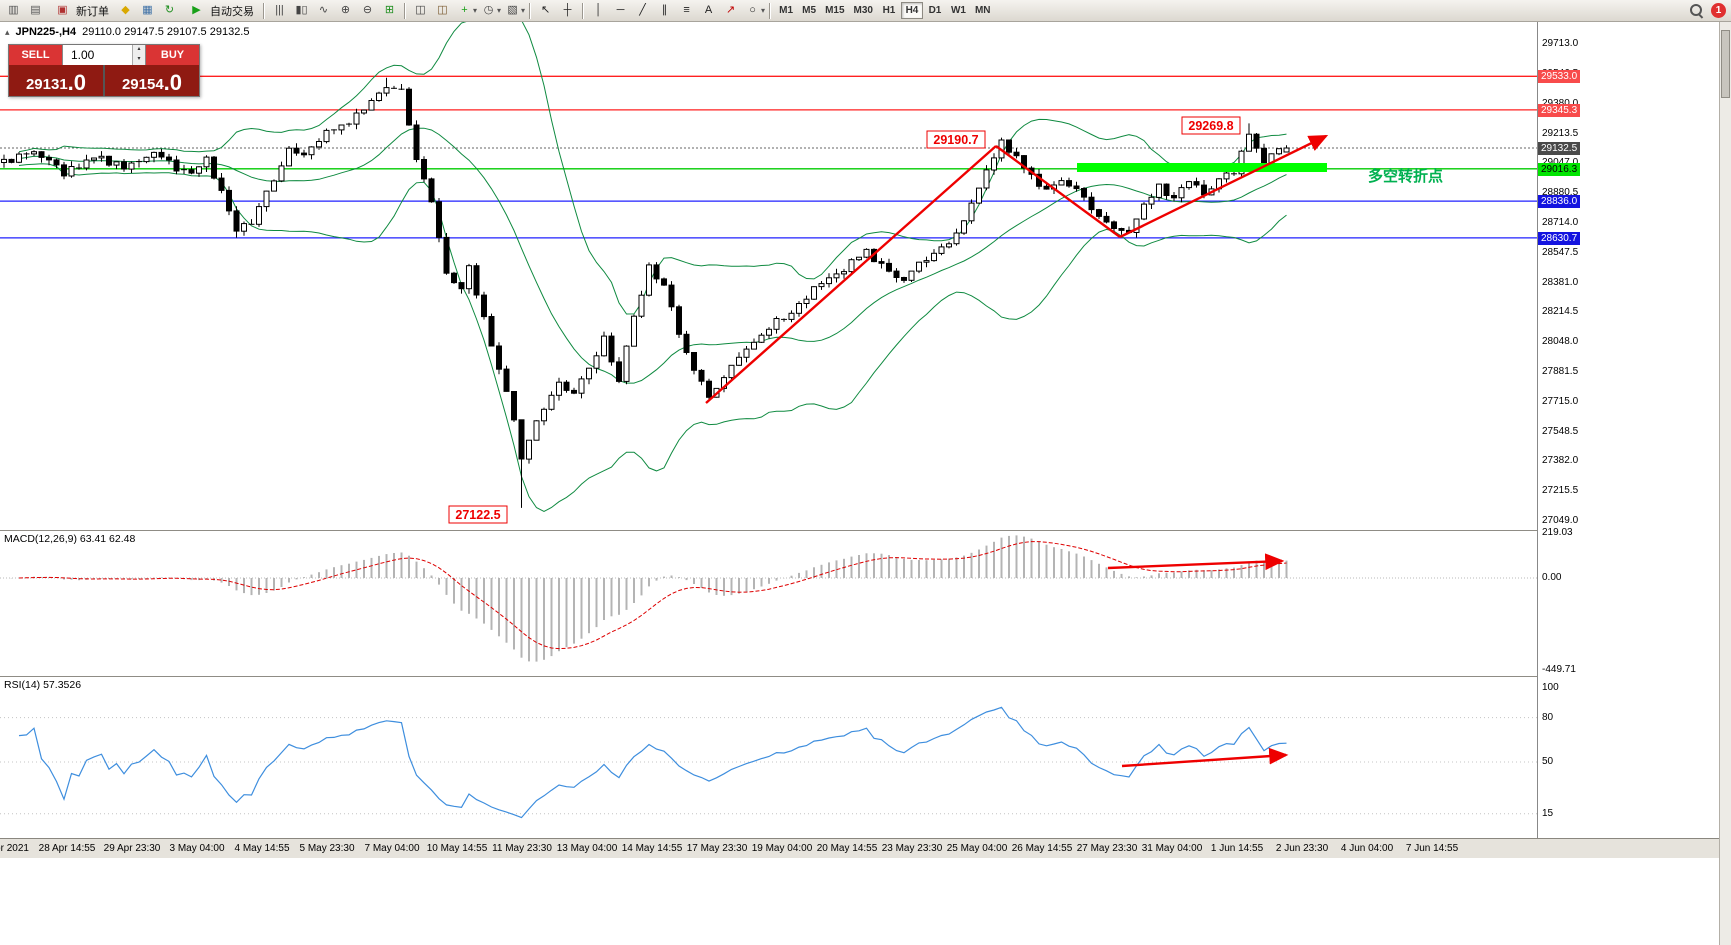 The image size is (1731, 945). What do you see at coordinates (1560, 252) in the screenshot?
I see `price-tick: 28547.5` at bounding box center [1560, 252].